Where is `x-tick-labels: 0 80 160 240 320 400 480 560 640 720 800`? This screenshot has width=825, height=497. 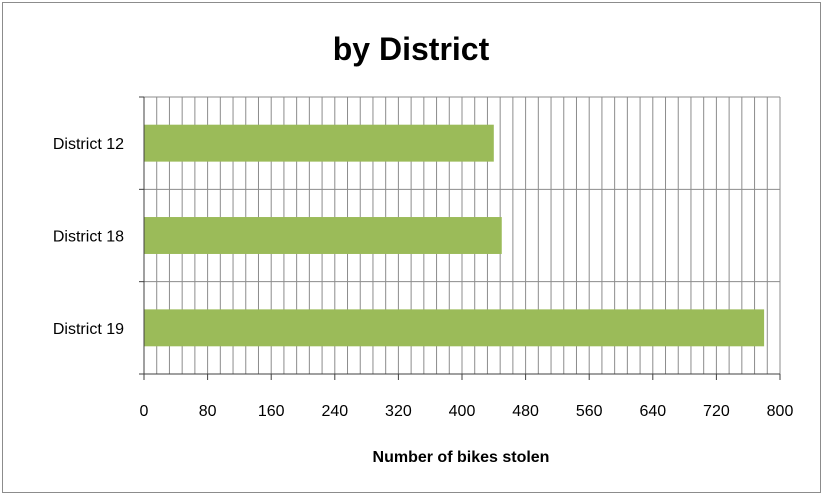 x-tick-labels: 0 80 160 240 320 400 480 560 640 720 800 is located at coordinates (467, 411).